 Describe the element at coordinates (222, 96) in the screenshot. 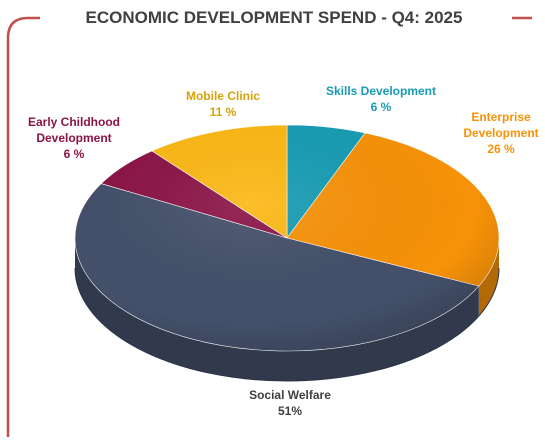

I see `label-mobile-clinic-name: Mobile Clinic` at that location.